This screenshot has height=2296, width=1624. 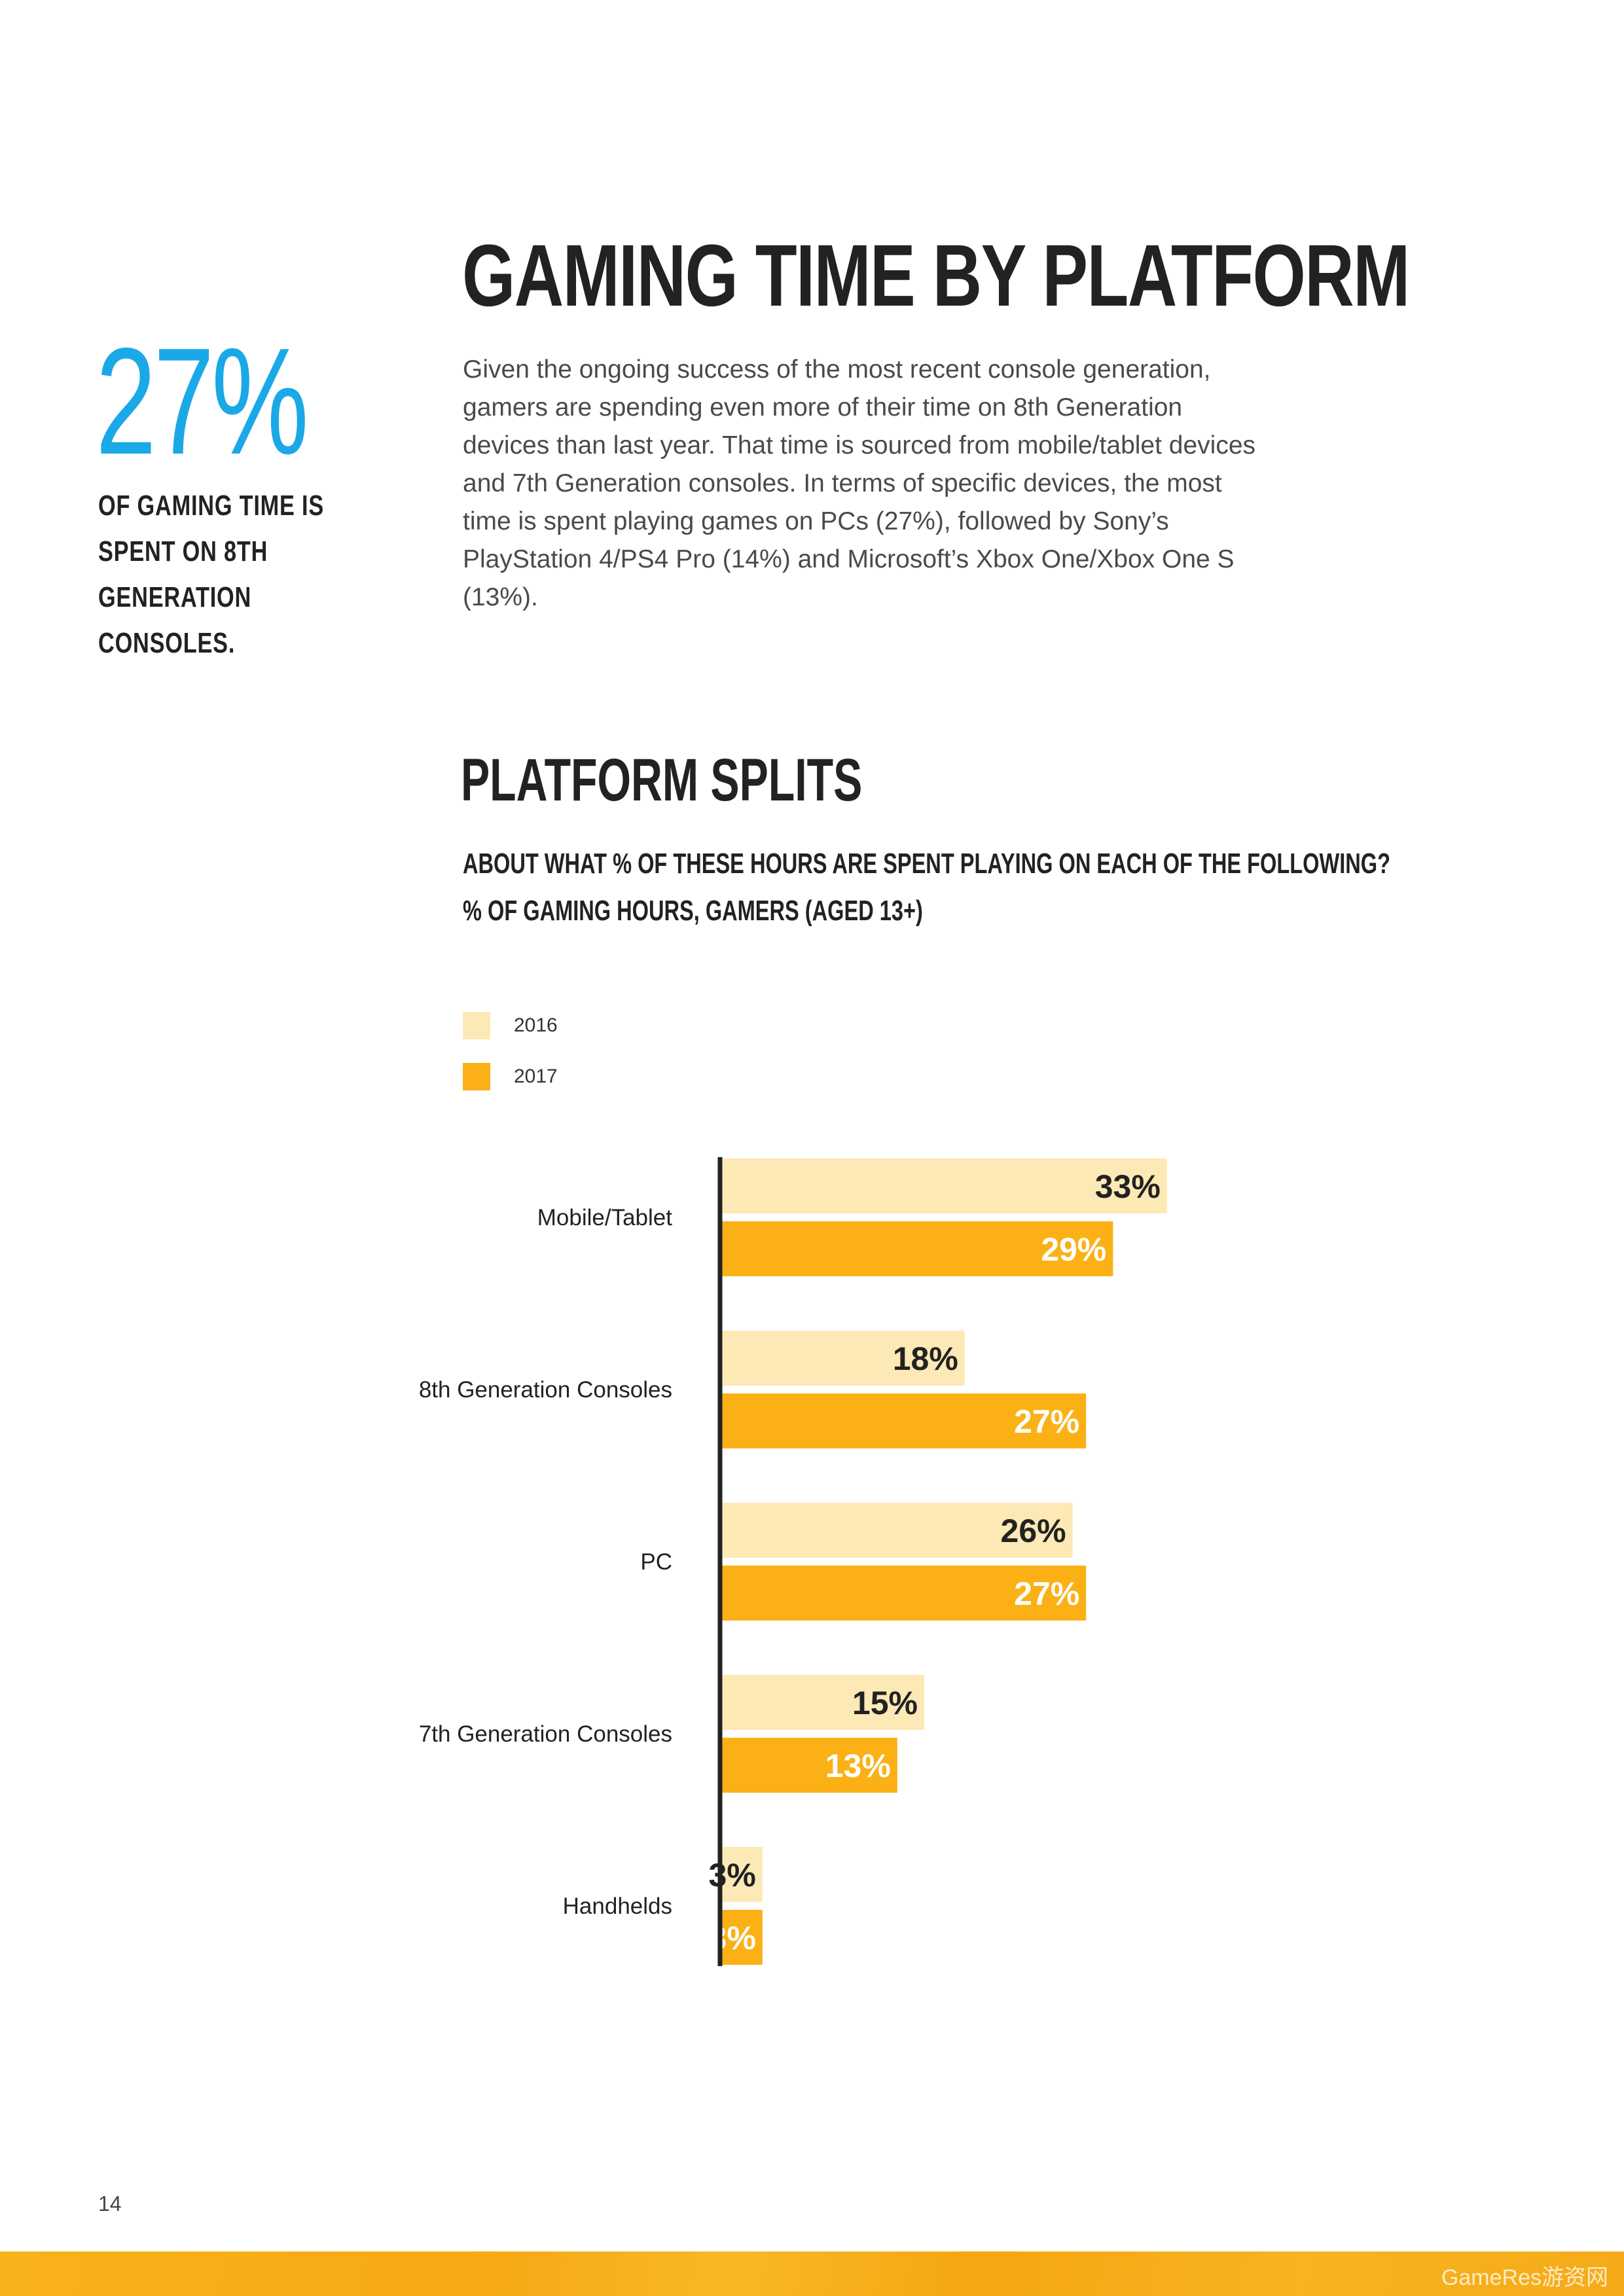 I want to click on category-label: 8th Generation Consoles, so click(x=545, y=1390).